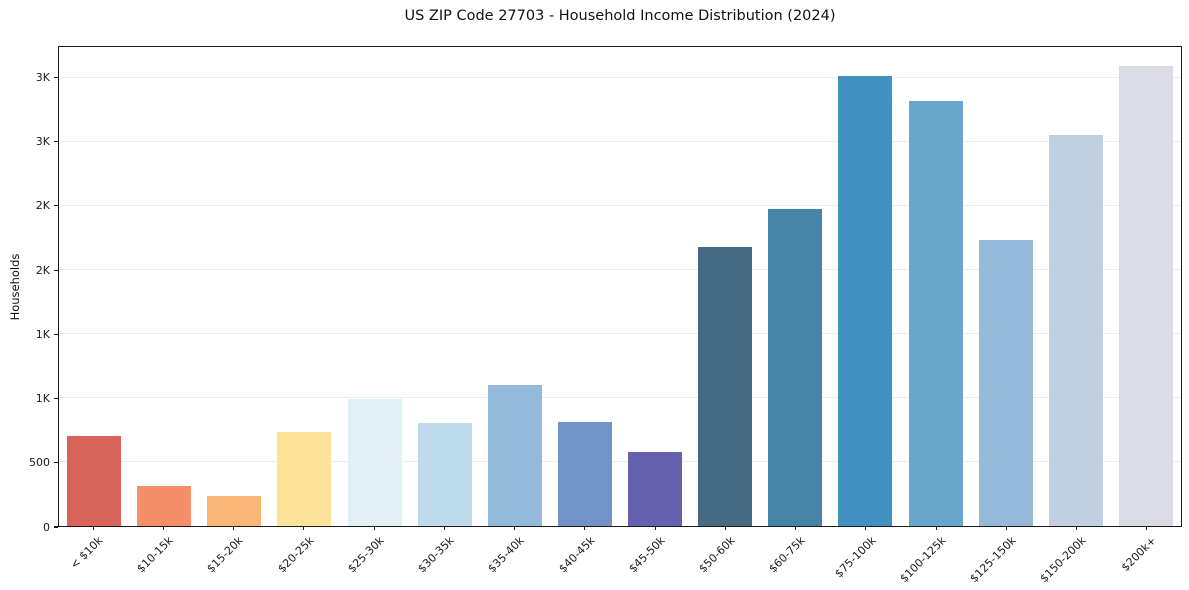 The width and height of the screenshot is (1189, 590). What do you see at coordinates (647, 555) in the screenshot?
I see `x-tick-label: $45-50k` at bounding box center [647, 555].